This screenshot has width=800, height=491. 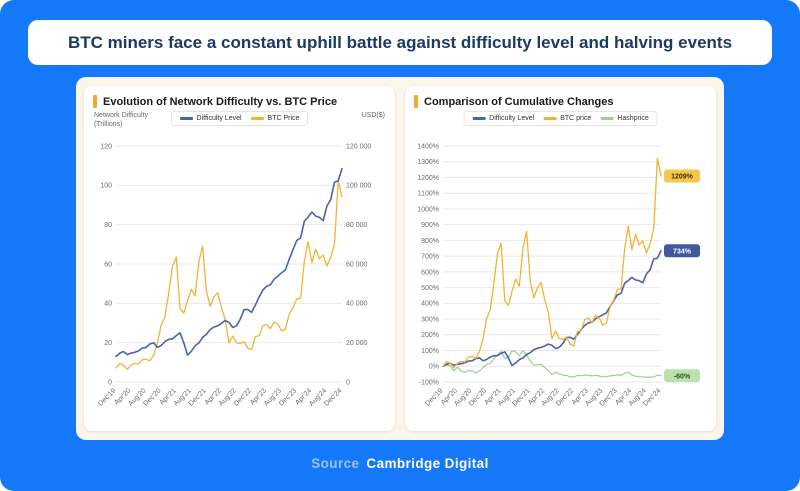 What do you see at coordinates (633, 118) in the screenshot?
I see `legend-label: Hashprice` at bounding box center [633, 118].